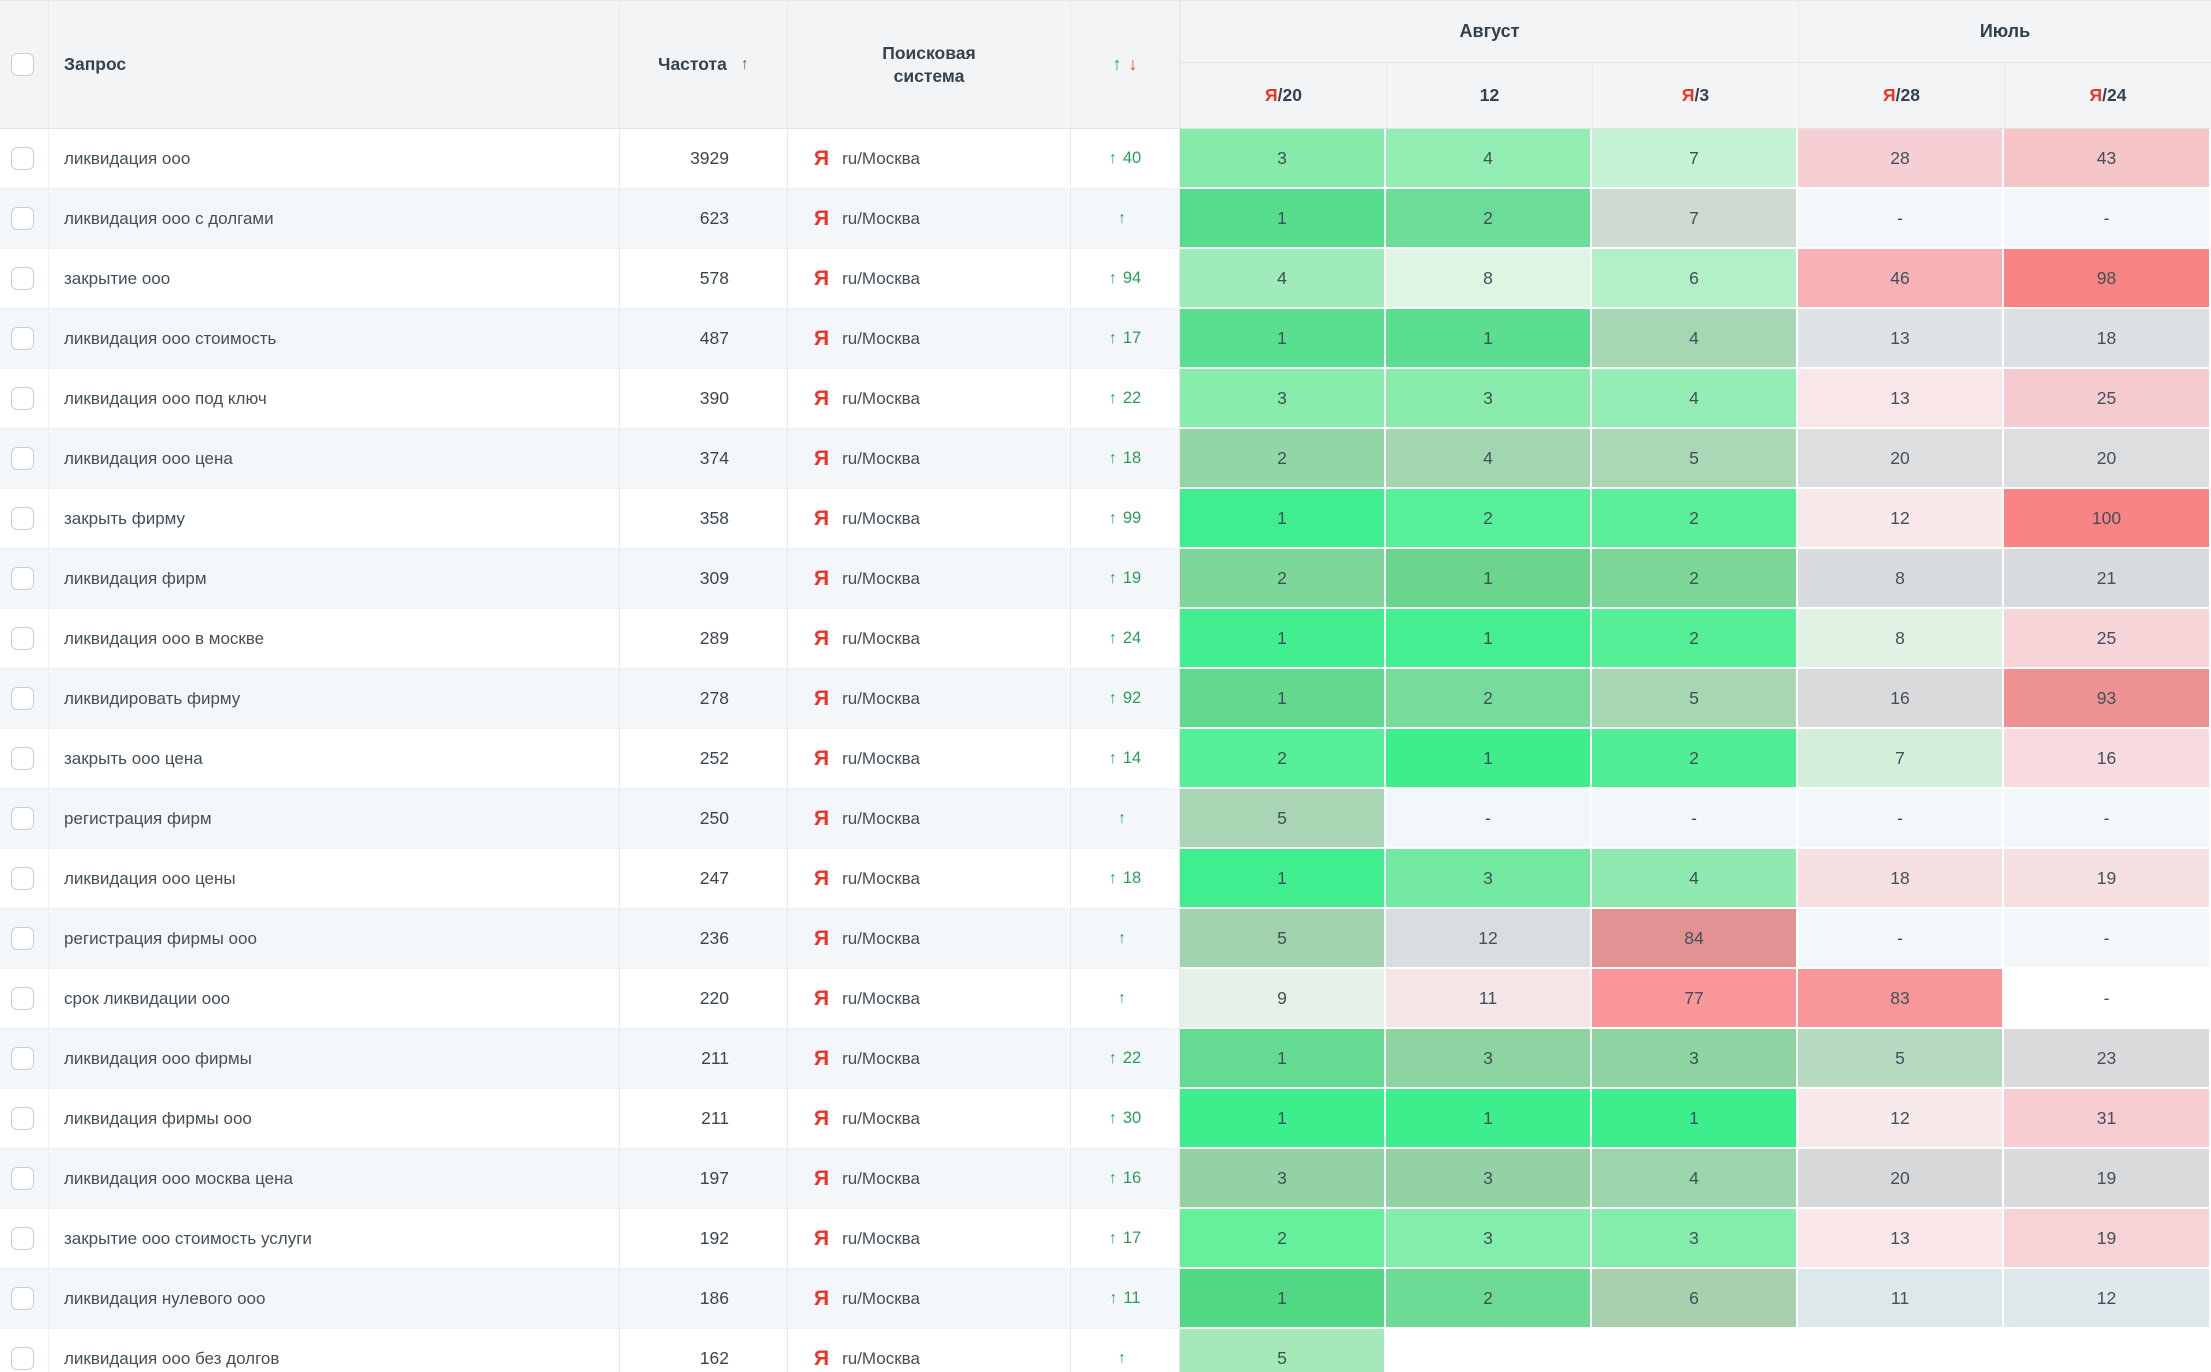 The width and height of the screenshot is (2211, 1372). I want to click on position-cell: 31, so click(2107, 1119).